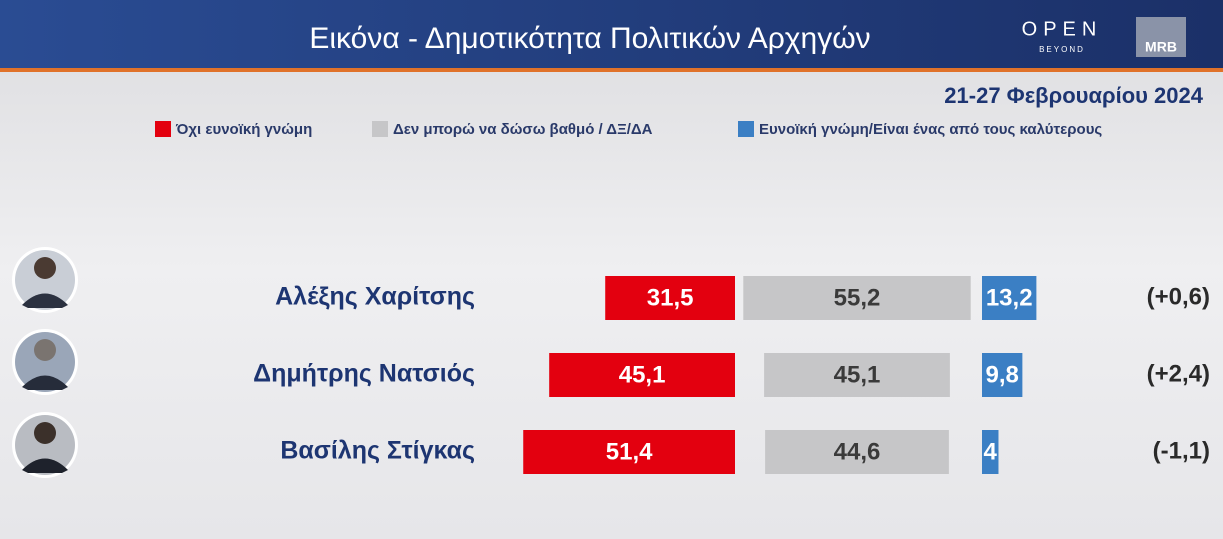 Image resolution: width=1223 pixels, height=539 pixels. Describe the element at coordinates (375, 297) in the screenshot. I see `category-label: Αλέξης Χαρίτσης` at that location.